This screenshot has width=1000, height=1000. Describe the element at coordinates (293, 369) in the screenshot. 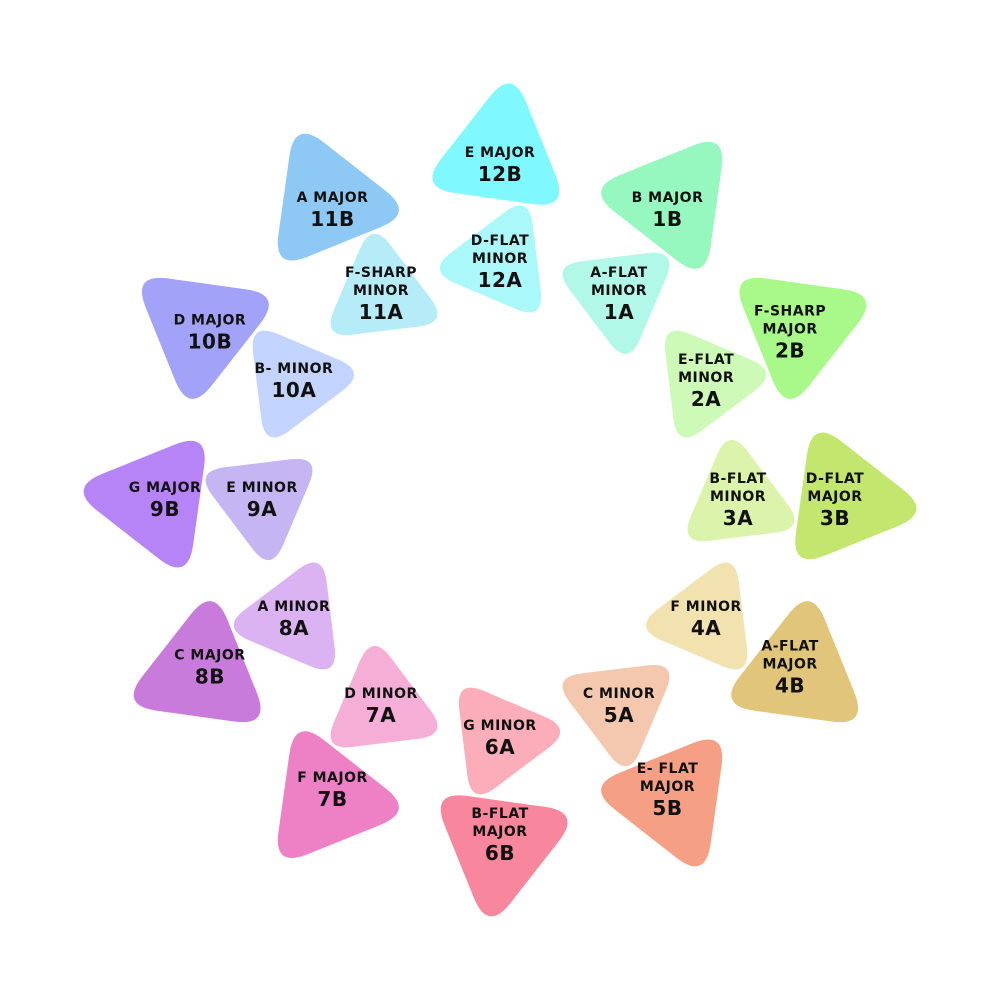

I see `key-name-label: B- MINOR` at that location.